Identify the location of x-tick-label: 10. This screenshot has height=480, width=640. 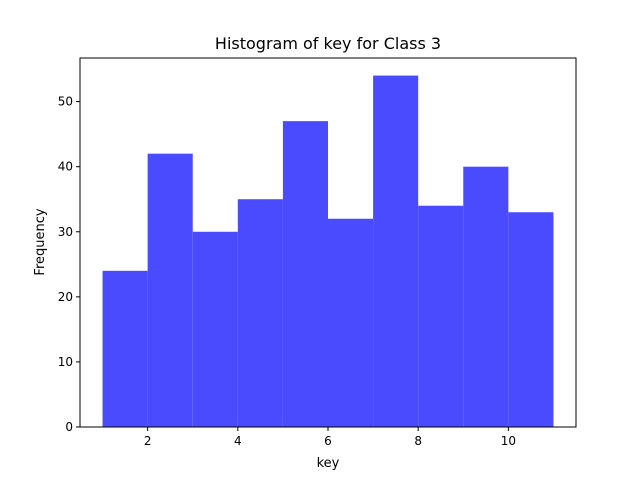
(508, 441).